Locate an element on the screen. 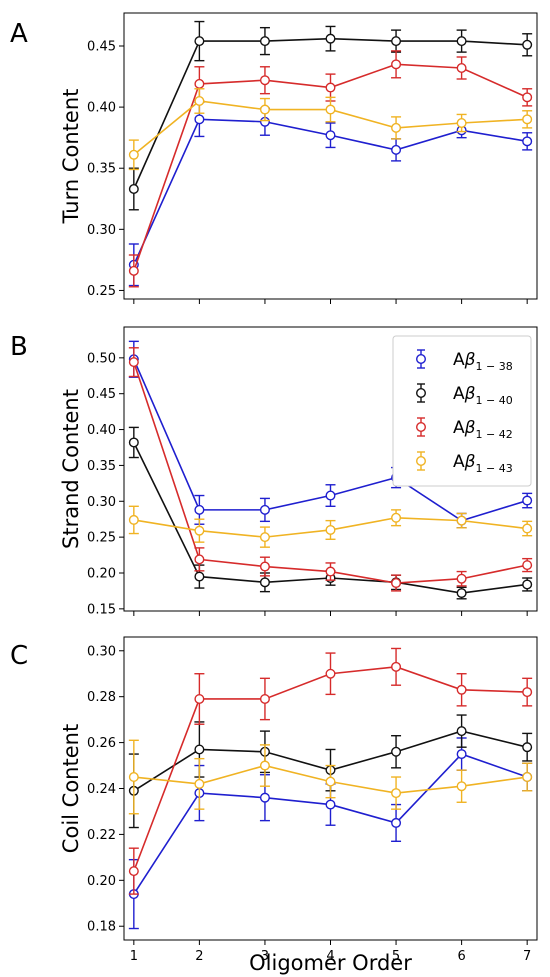 The height and width of the screenshot is (977, 550). legend-label: Aβ1 − 40 is located at coordinates (483, 395).